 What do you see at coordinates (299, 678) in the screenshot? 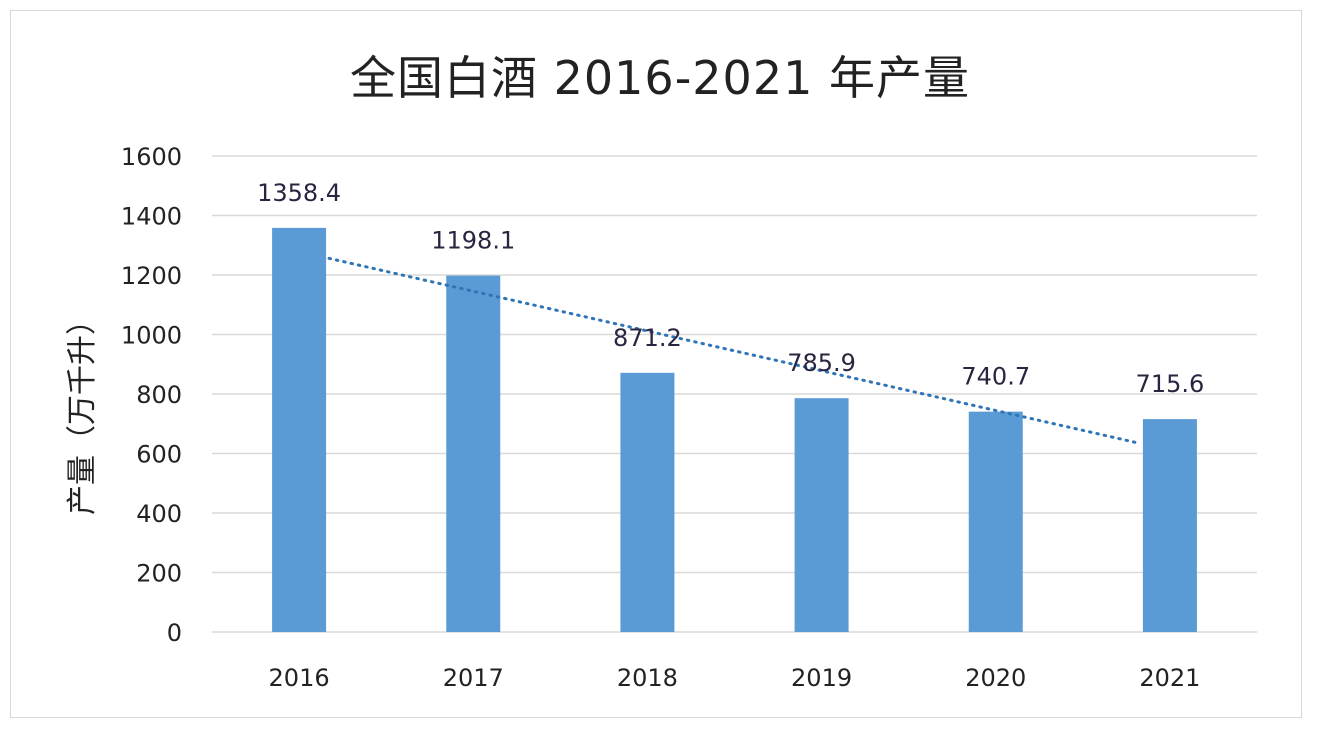
I see `x-tick-label: 2016` at bounding box center [299, 678].